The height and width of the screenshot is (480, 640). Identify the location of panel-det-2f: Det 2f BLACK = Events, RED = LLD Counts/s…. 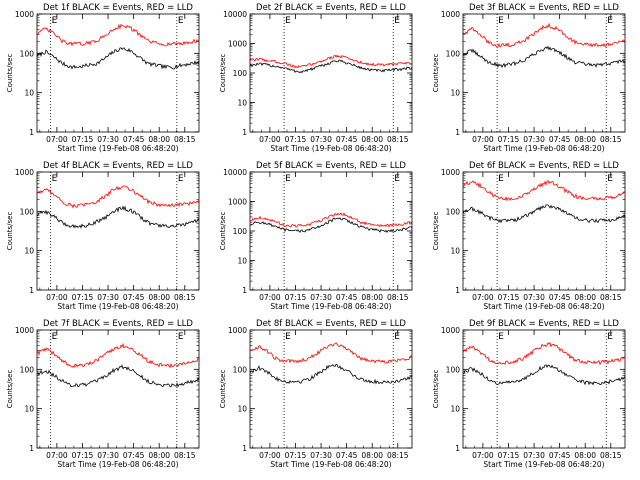
(316, 78).